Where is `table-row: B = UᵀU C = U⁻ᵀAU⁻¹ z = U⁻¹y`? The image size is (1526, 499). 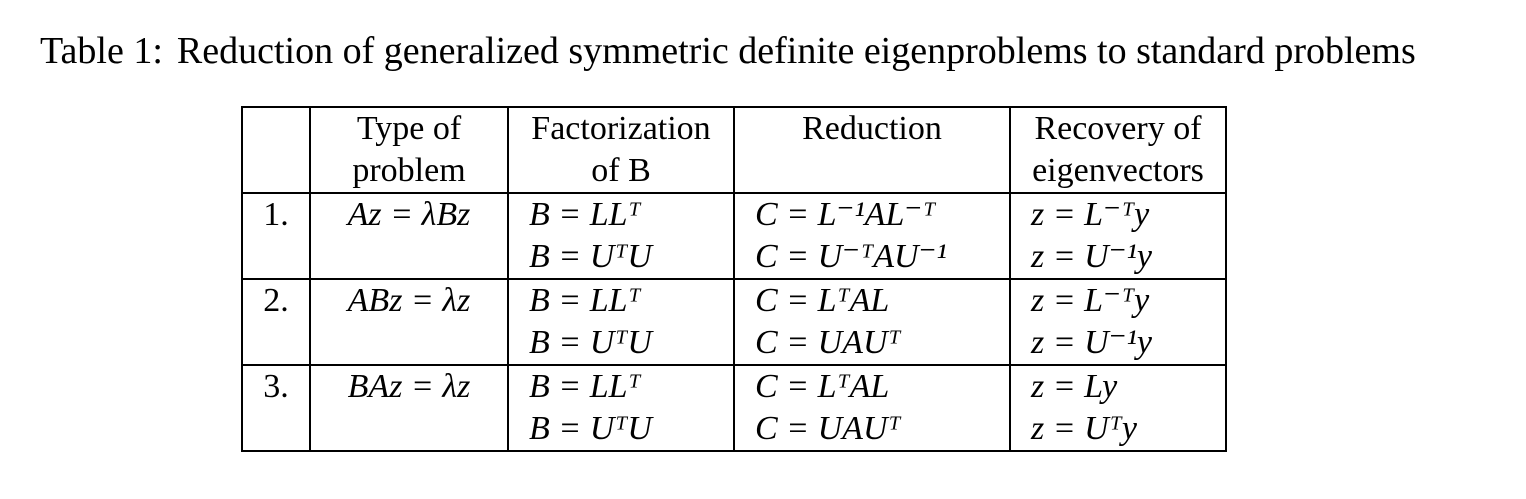 table-row: B = UᵀU C = U⁻ᵀAU⁻¹ z = U⁻¹y is located at coordinates (734, 257).